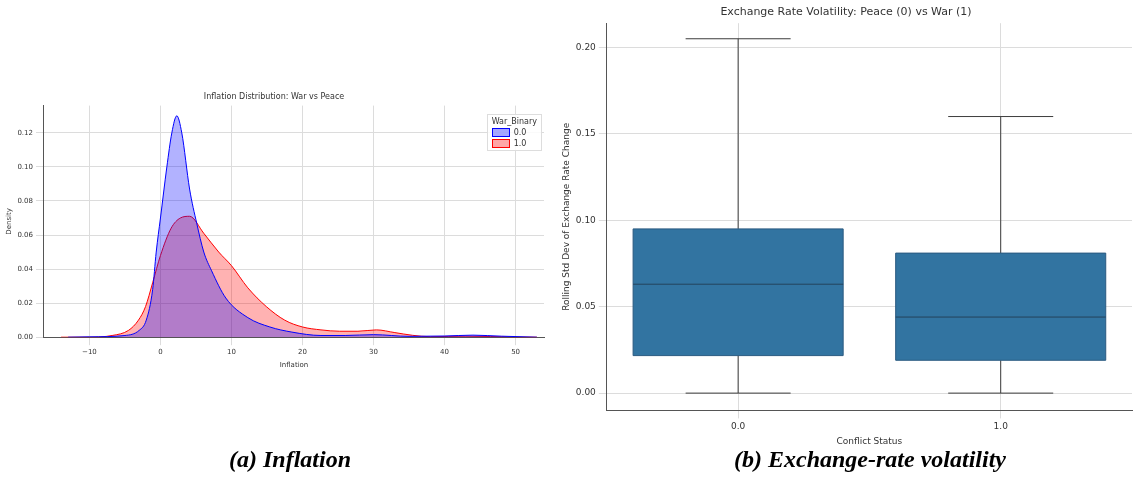 The width and height of the screenshot is (1134, 486). I want to click on text: (b) Exchange-rate volatility, so click(870, 459).